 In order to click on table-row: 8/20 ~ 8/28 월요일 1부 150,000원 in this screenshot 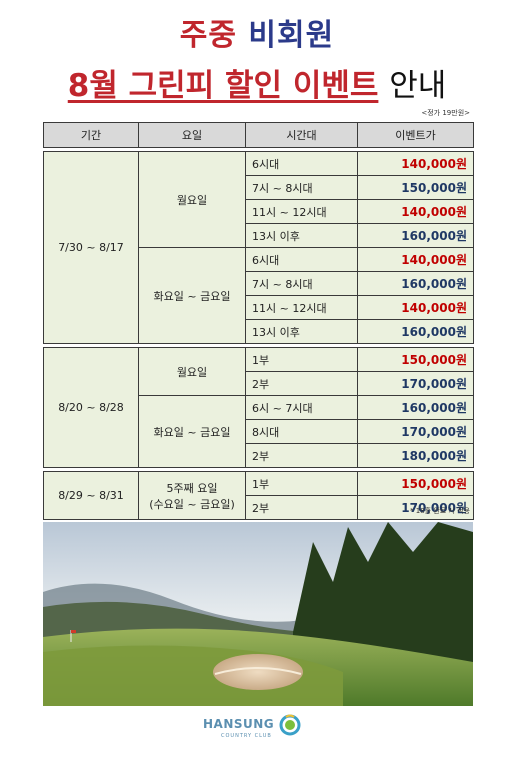, I will do `click(258, 407)`.